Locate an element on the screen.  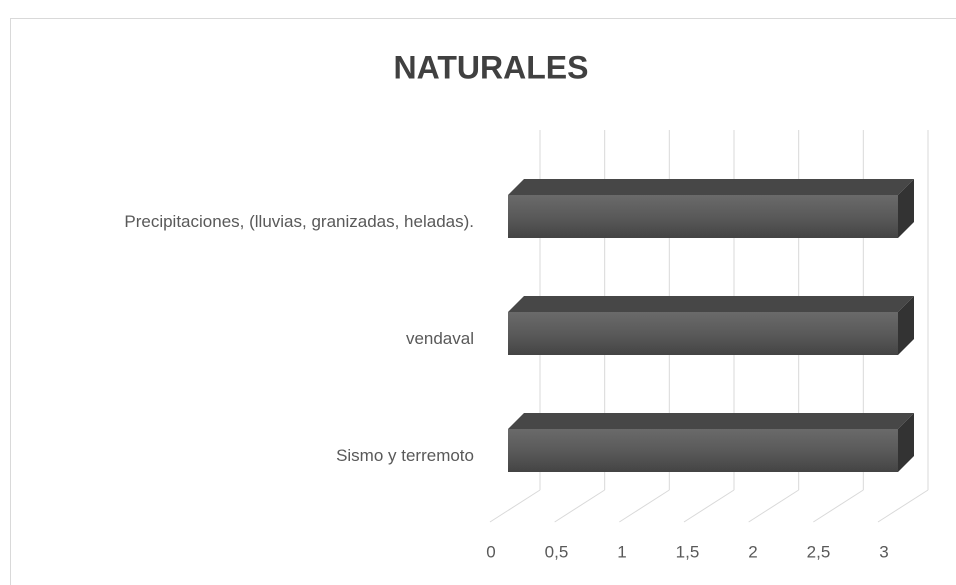
x-tick-label: 0,5 is located at coordinates (557, 551).